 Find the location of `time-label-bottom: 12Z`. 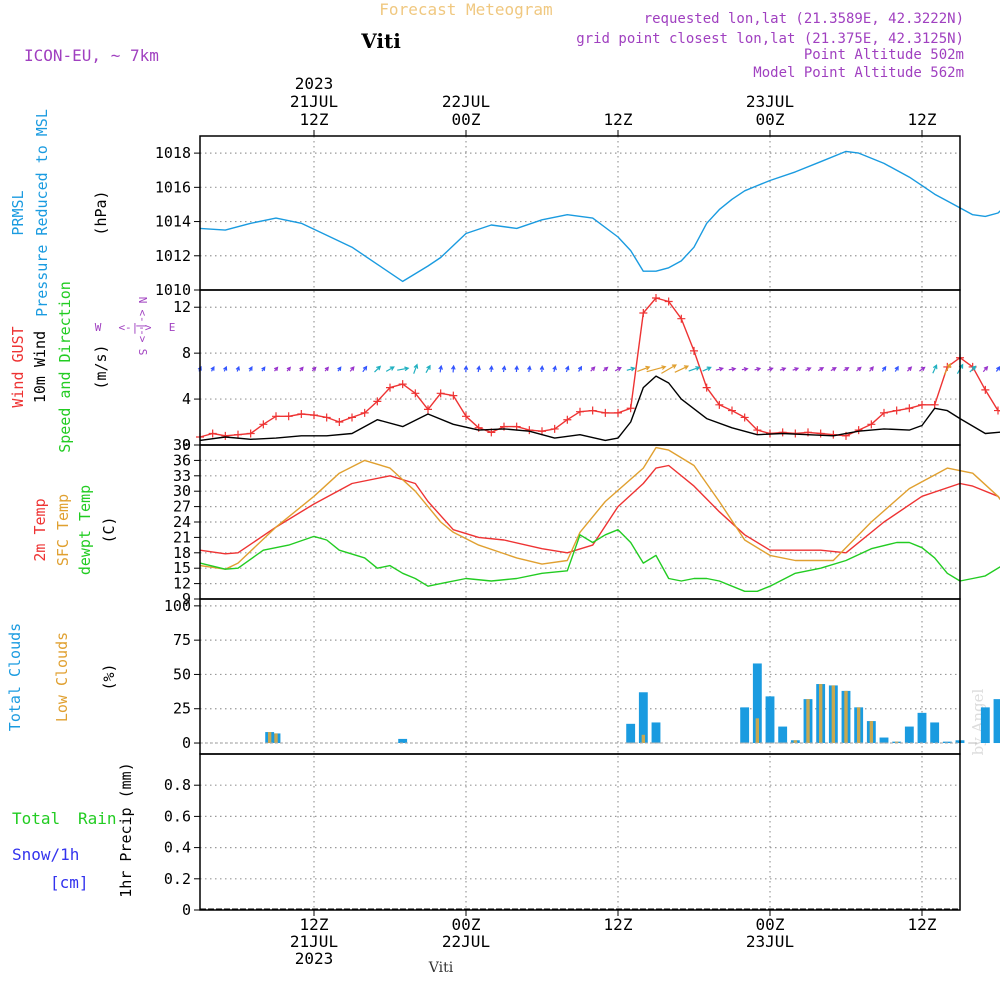

time-label-bottom: 12Z is located at coordinates (314, 924).